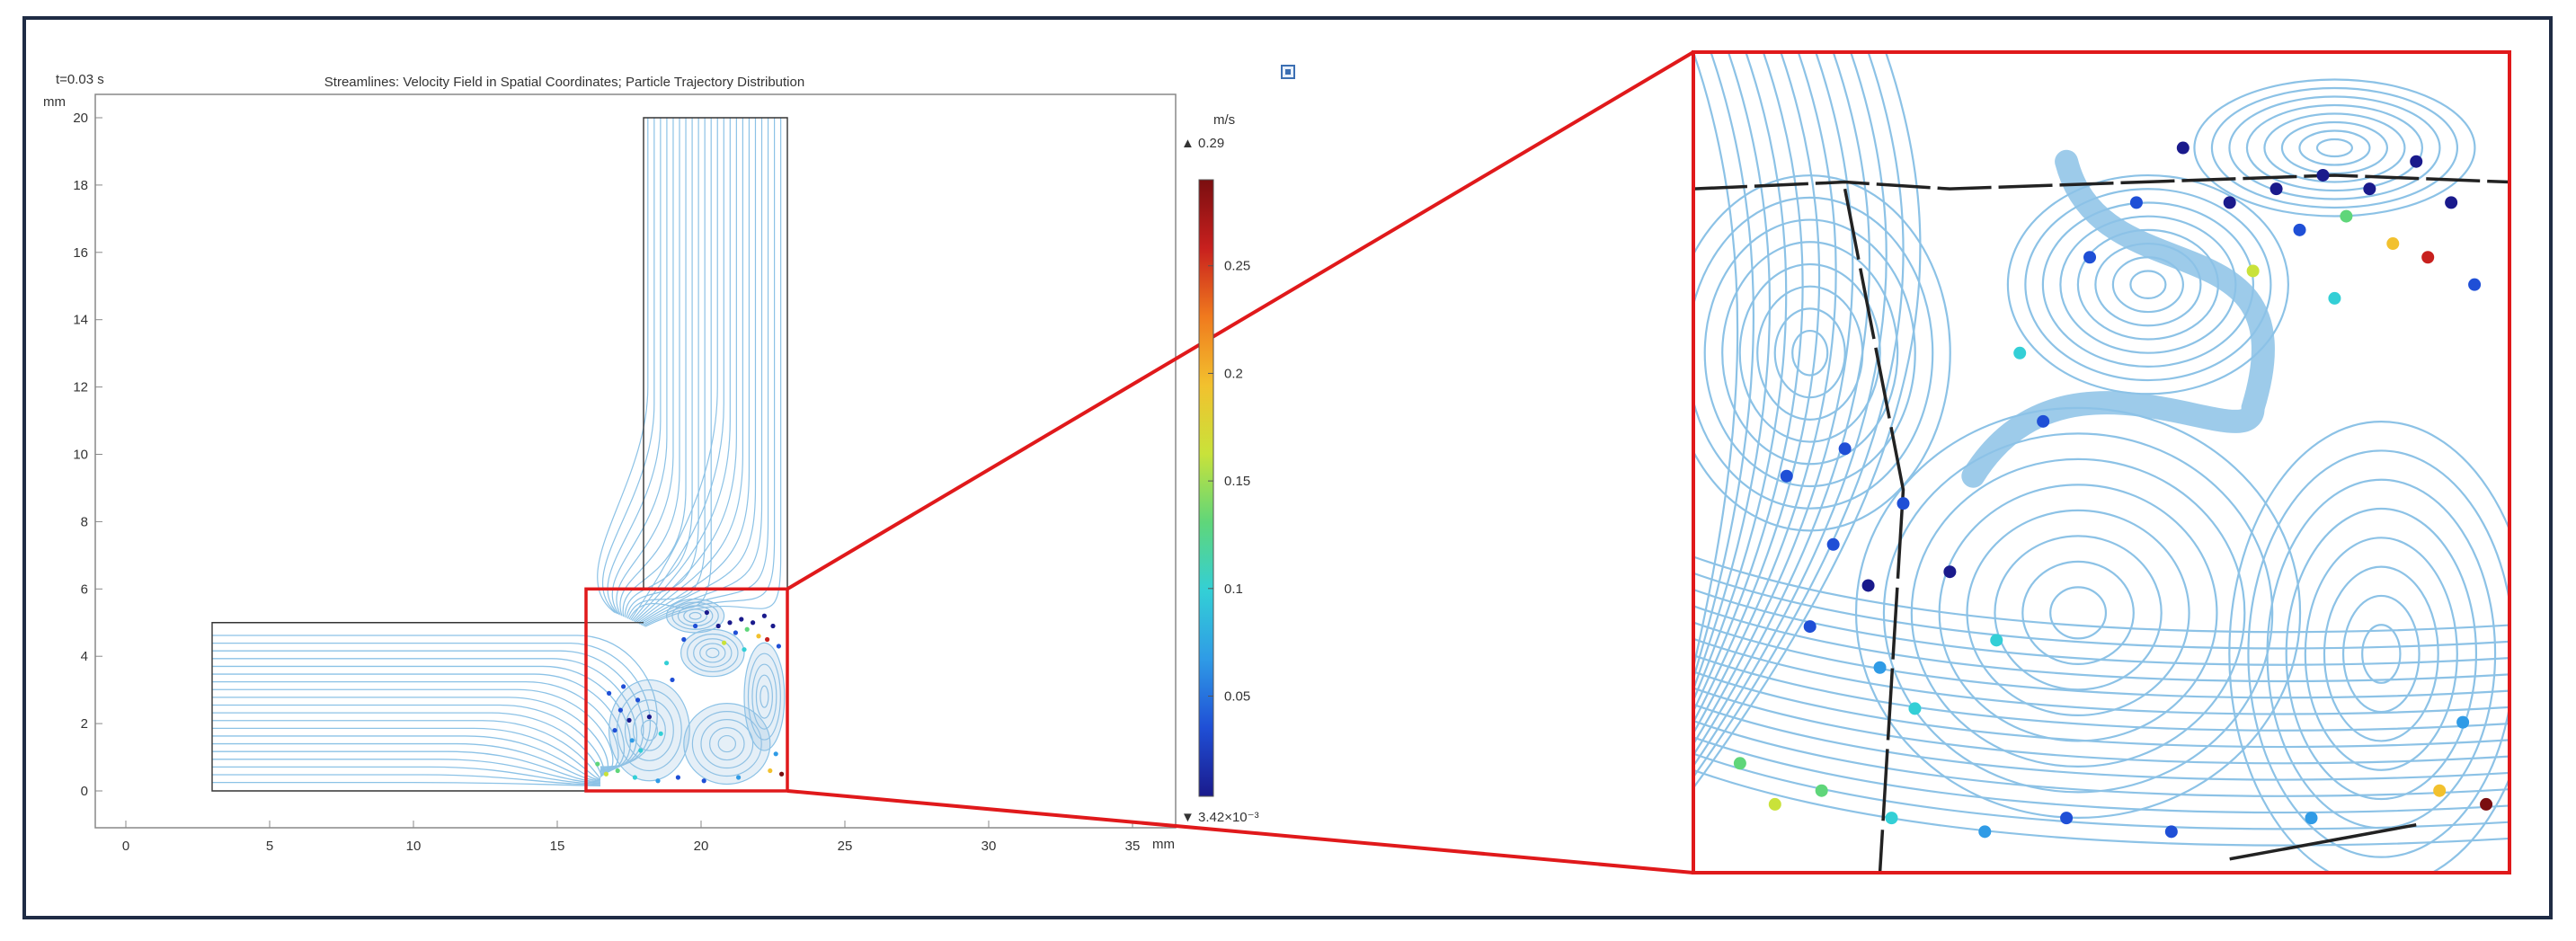 The width and height of the screenshot is (2576, 941). Describe the element at coordinates (84, 724) in the screenshot. I see `y-tick-label: 2` at that location.